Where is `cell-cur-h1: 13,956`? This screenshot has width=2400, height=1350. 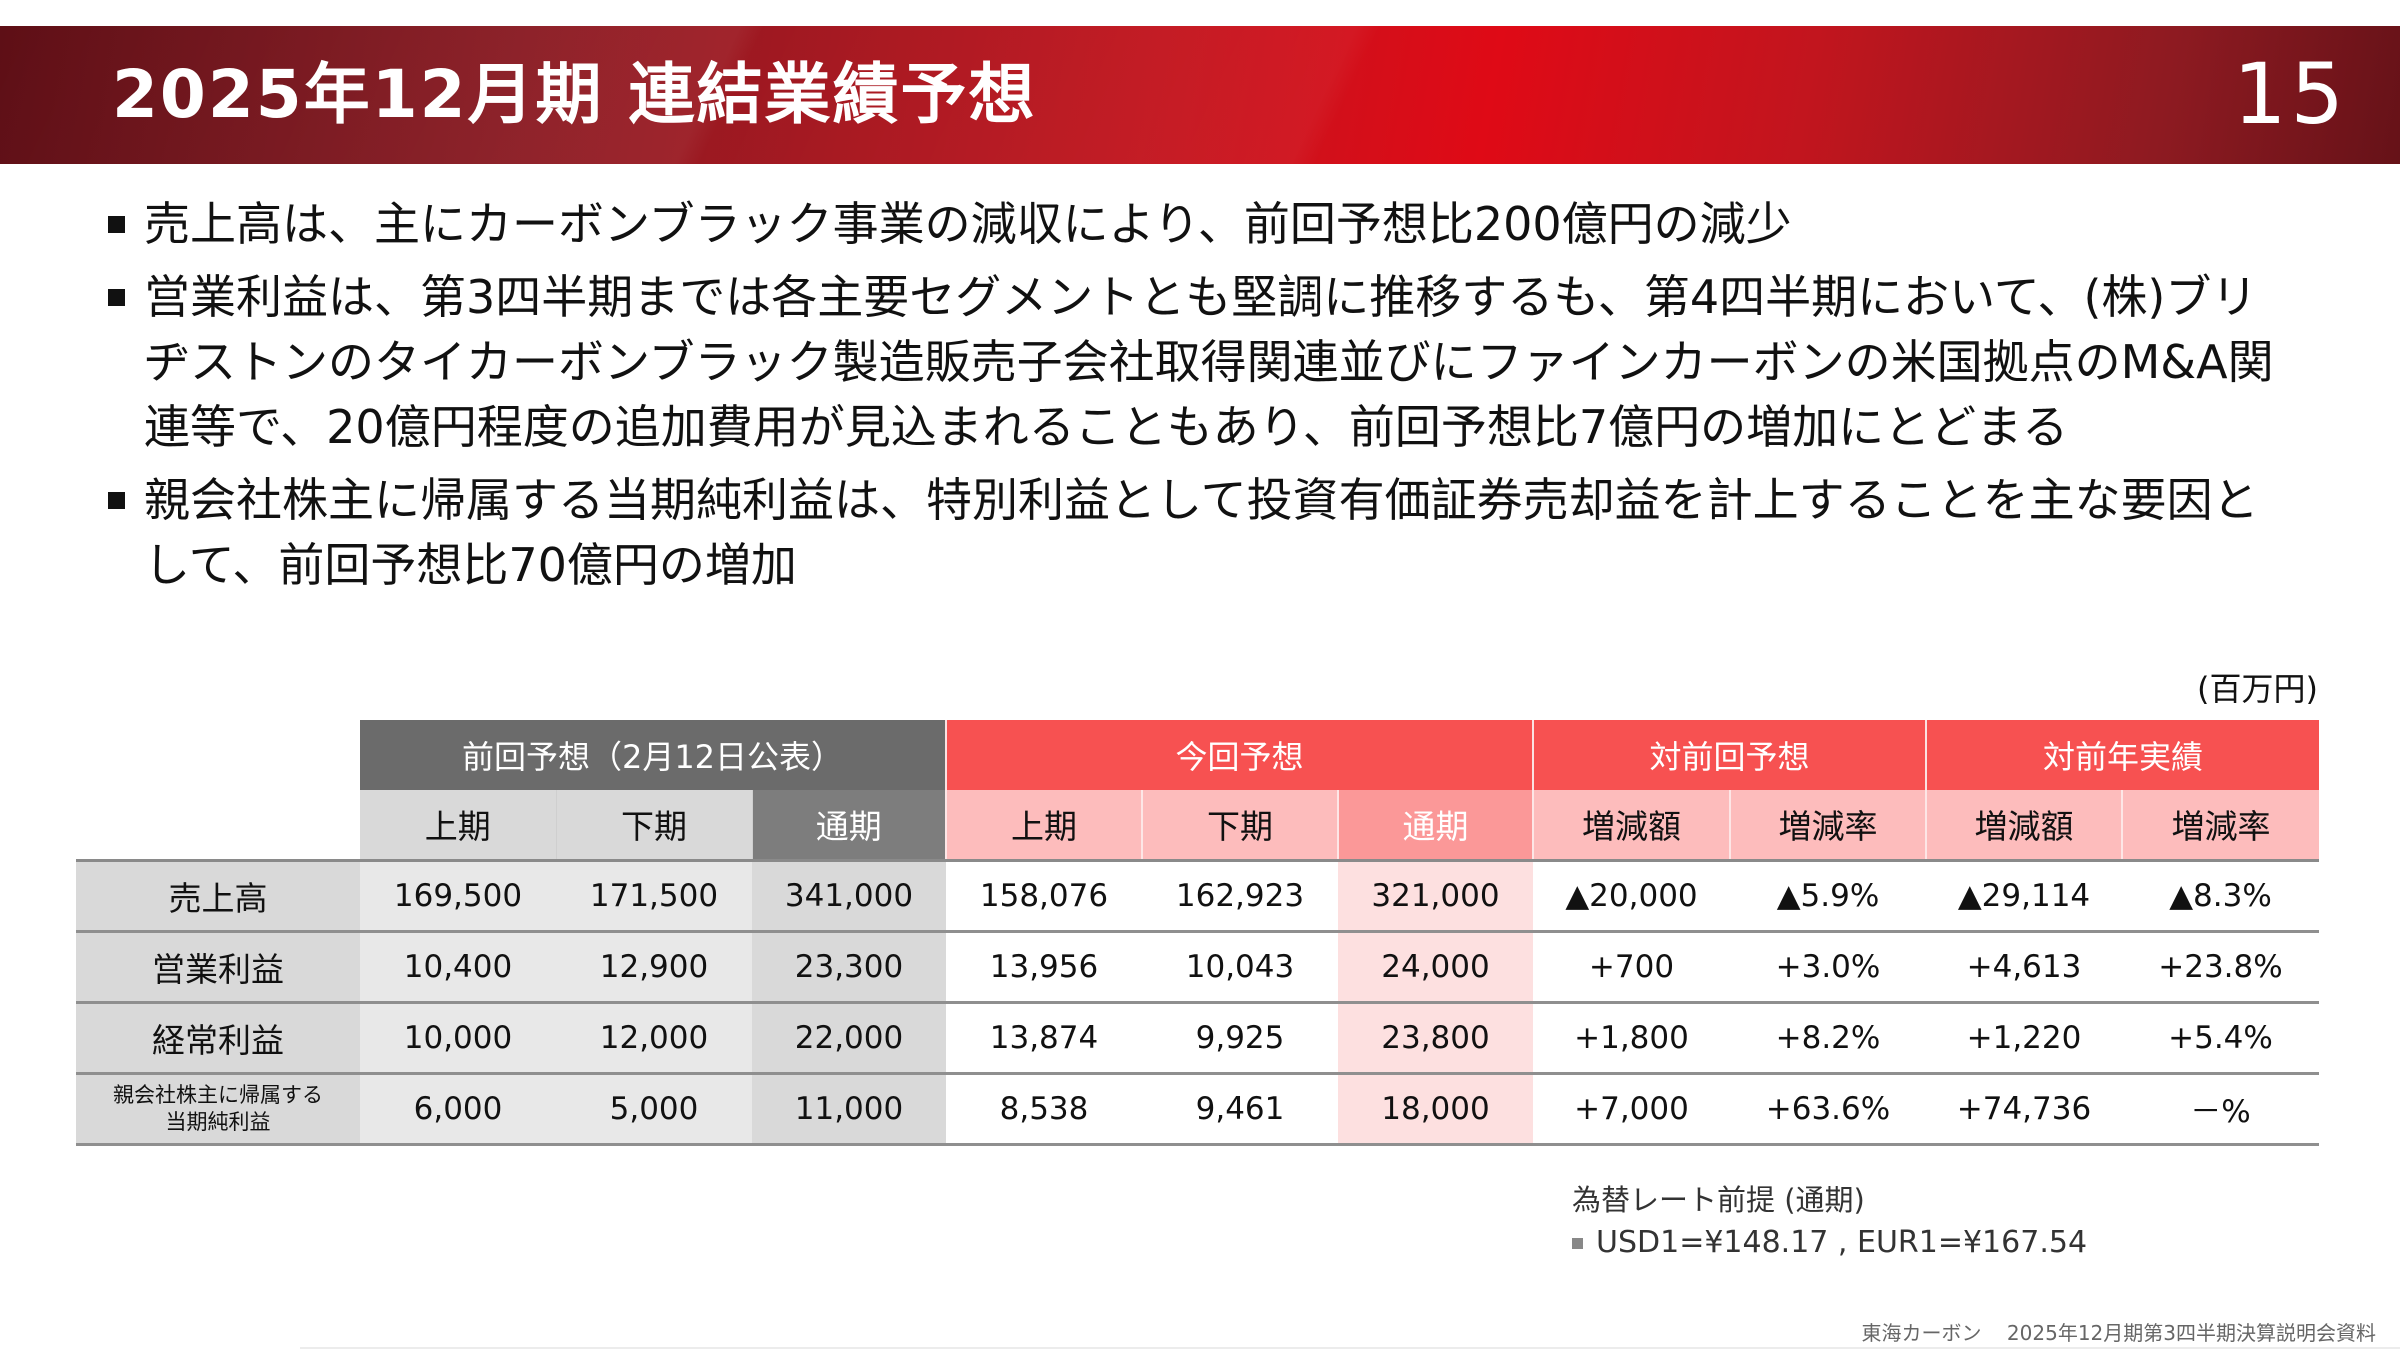 cell-cur-h1: 13,956 is located at coordinates (1044, 967).